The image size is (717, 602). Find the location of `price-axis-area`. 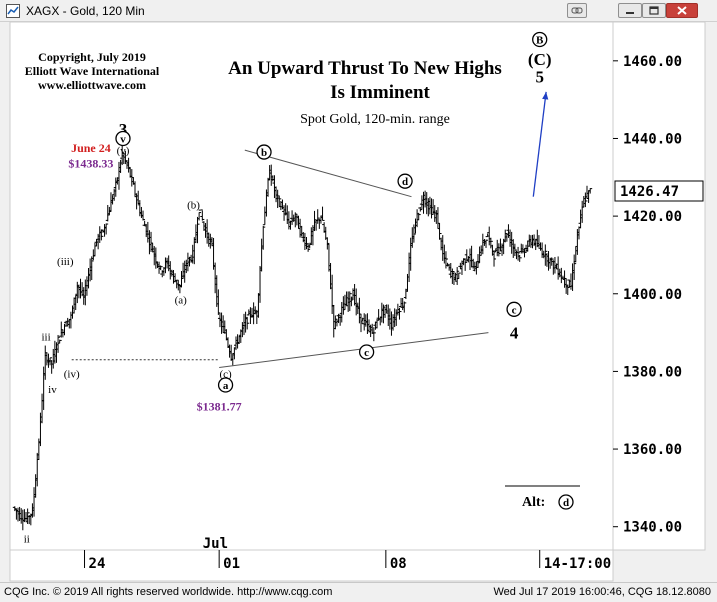

price-axis-area is located at coordinates (659, 286).